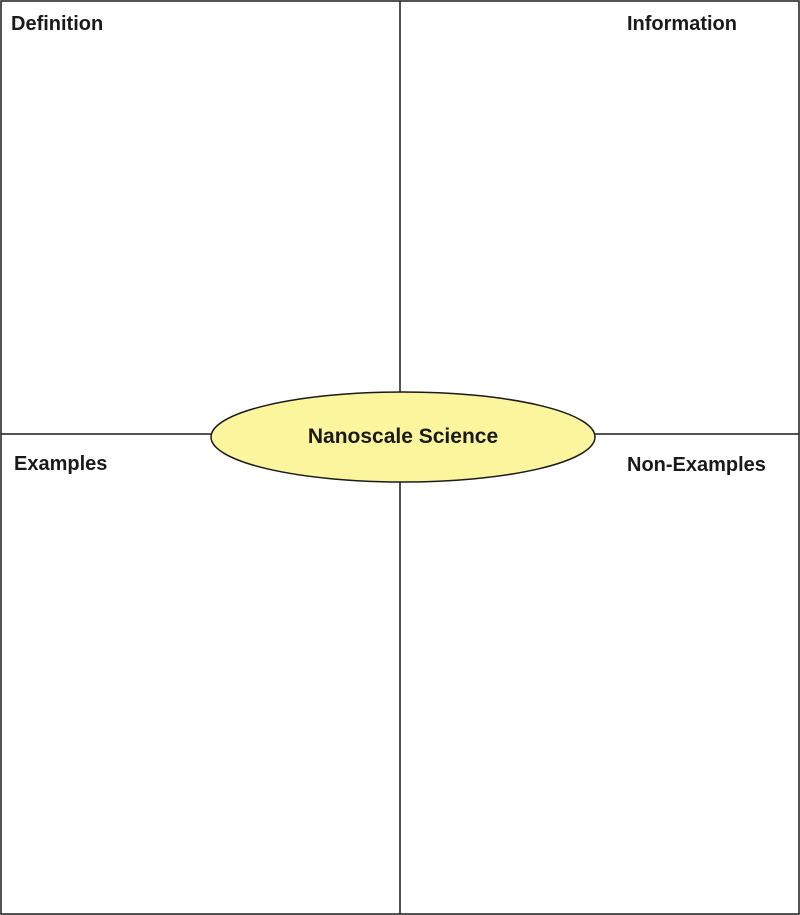  I want to click on quadrant-label-examples: Examples, so click(61, 464).